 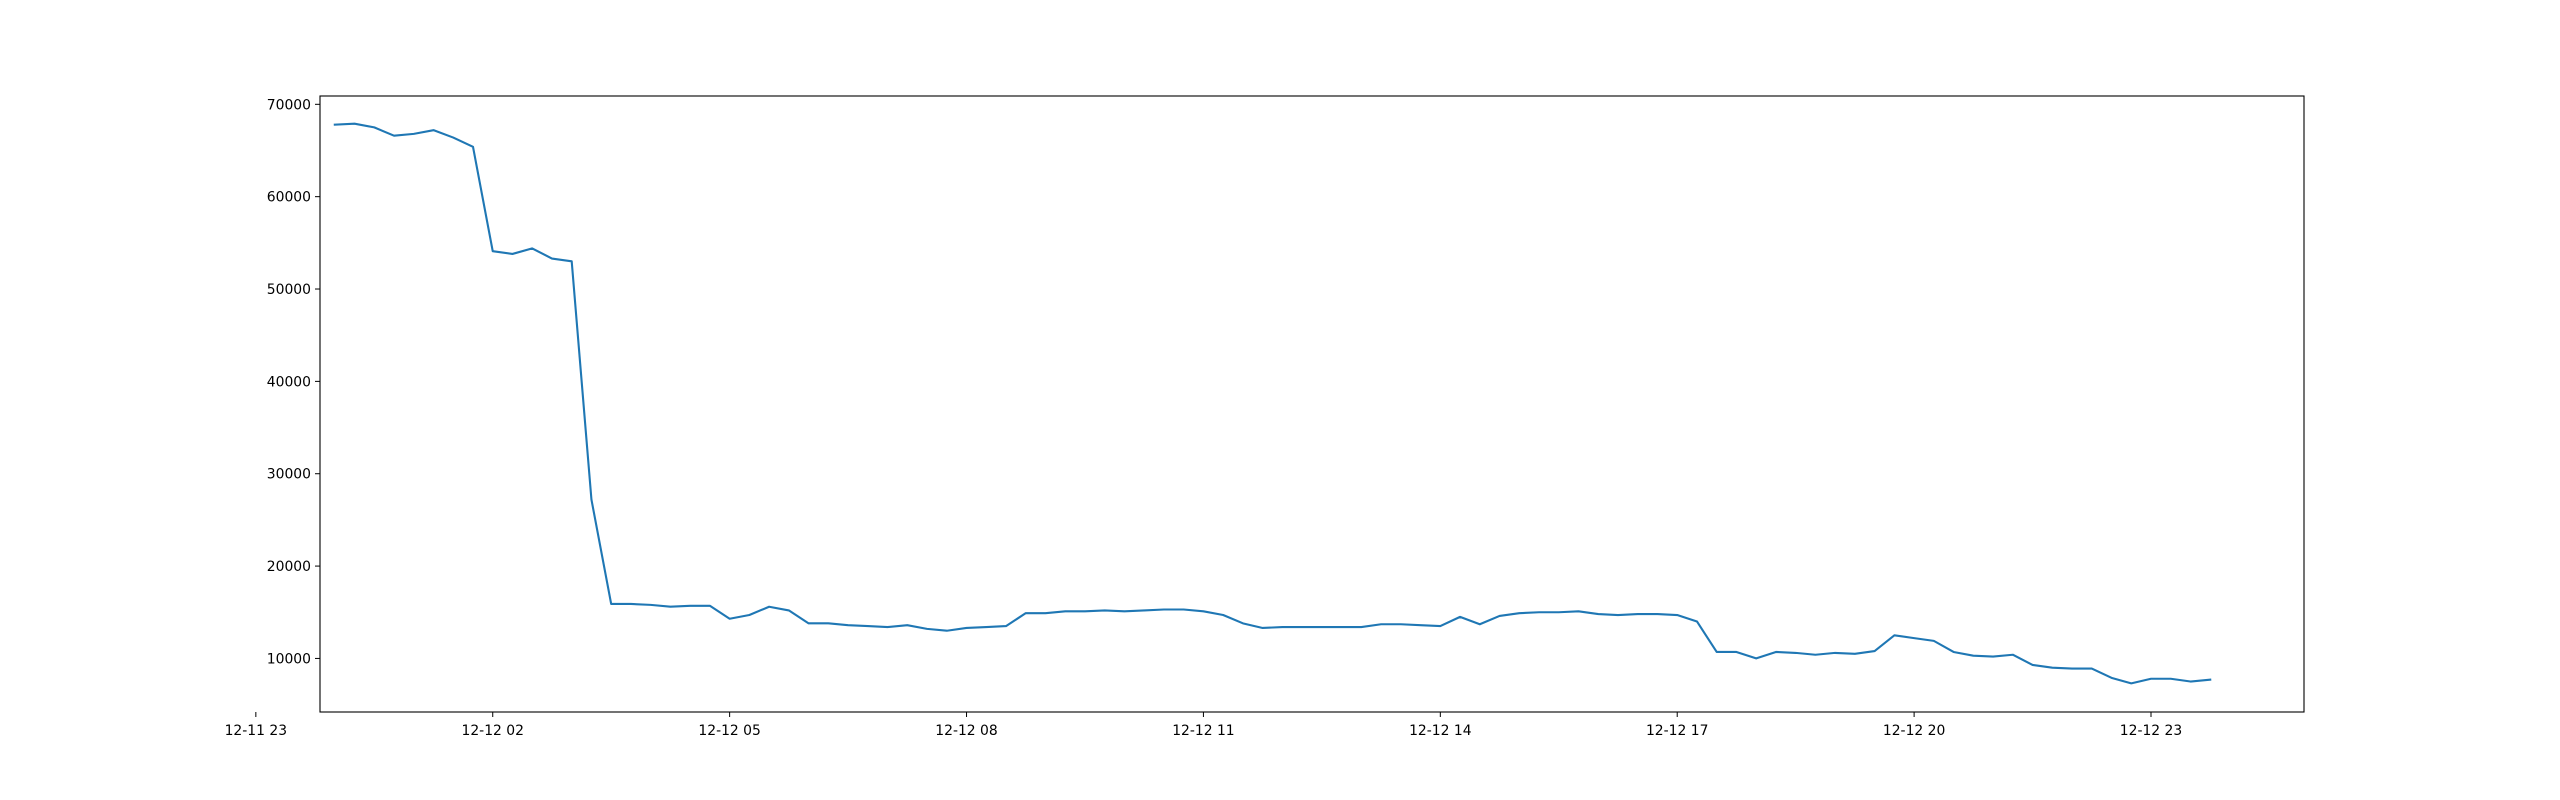 What do you see at coordinates (289, 290) in the screenshot?
I see `y-tick-label: 50000` at bounding box center [289, 290].